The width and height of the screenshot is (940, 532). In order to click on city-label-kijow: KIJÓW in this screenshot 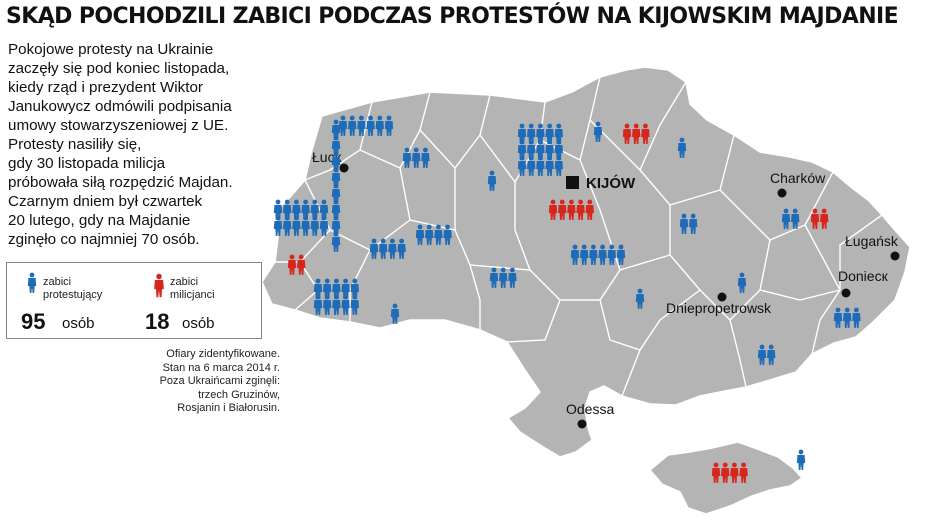, I will do `click(611, 183)`.